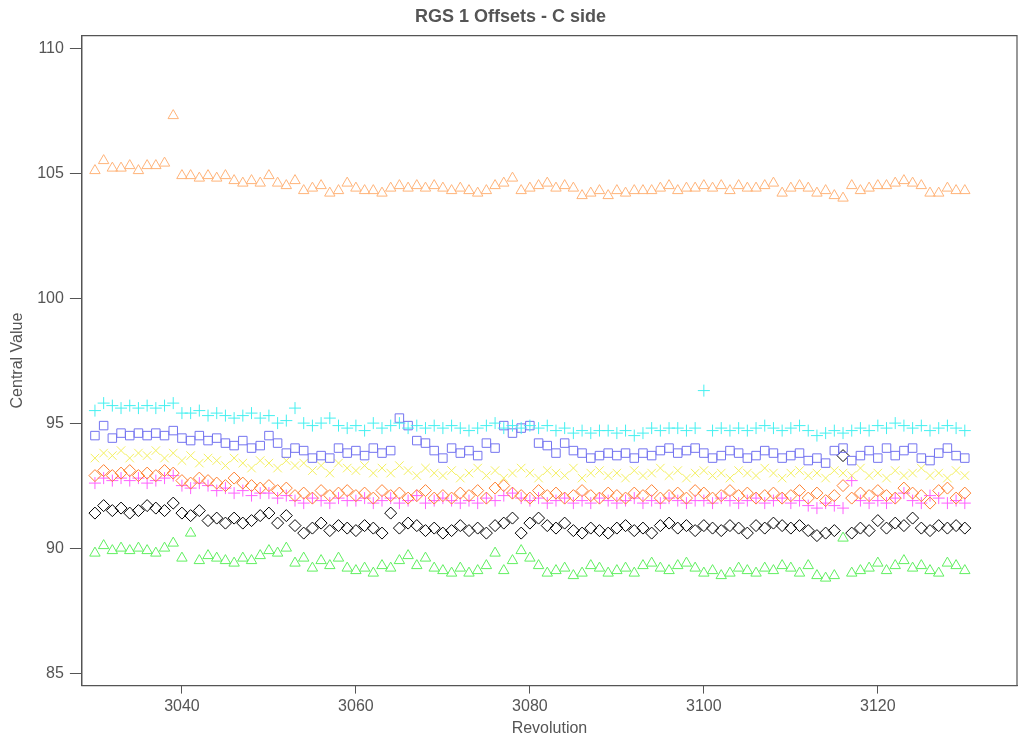 The height and width of the screenshot is (742, 1031). Describe the element at coordinates (55, 422) in the screenshot. I see `y-tick-label: 95` at that location.